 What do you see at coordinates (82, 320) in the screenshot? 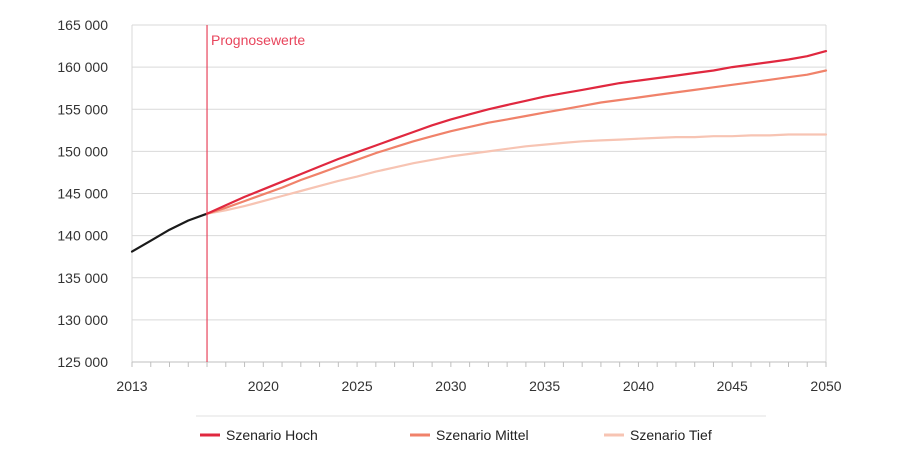
I see `y-tick-label: 130 000` at bounding box center [82, 320].